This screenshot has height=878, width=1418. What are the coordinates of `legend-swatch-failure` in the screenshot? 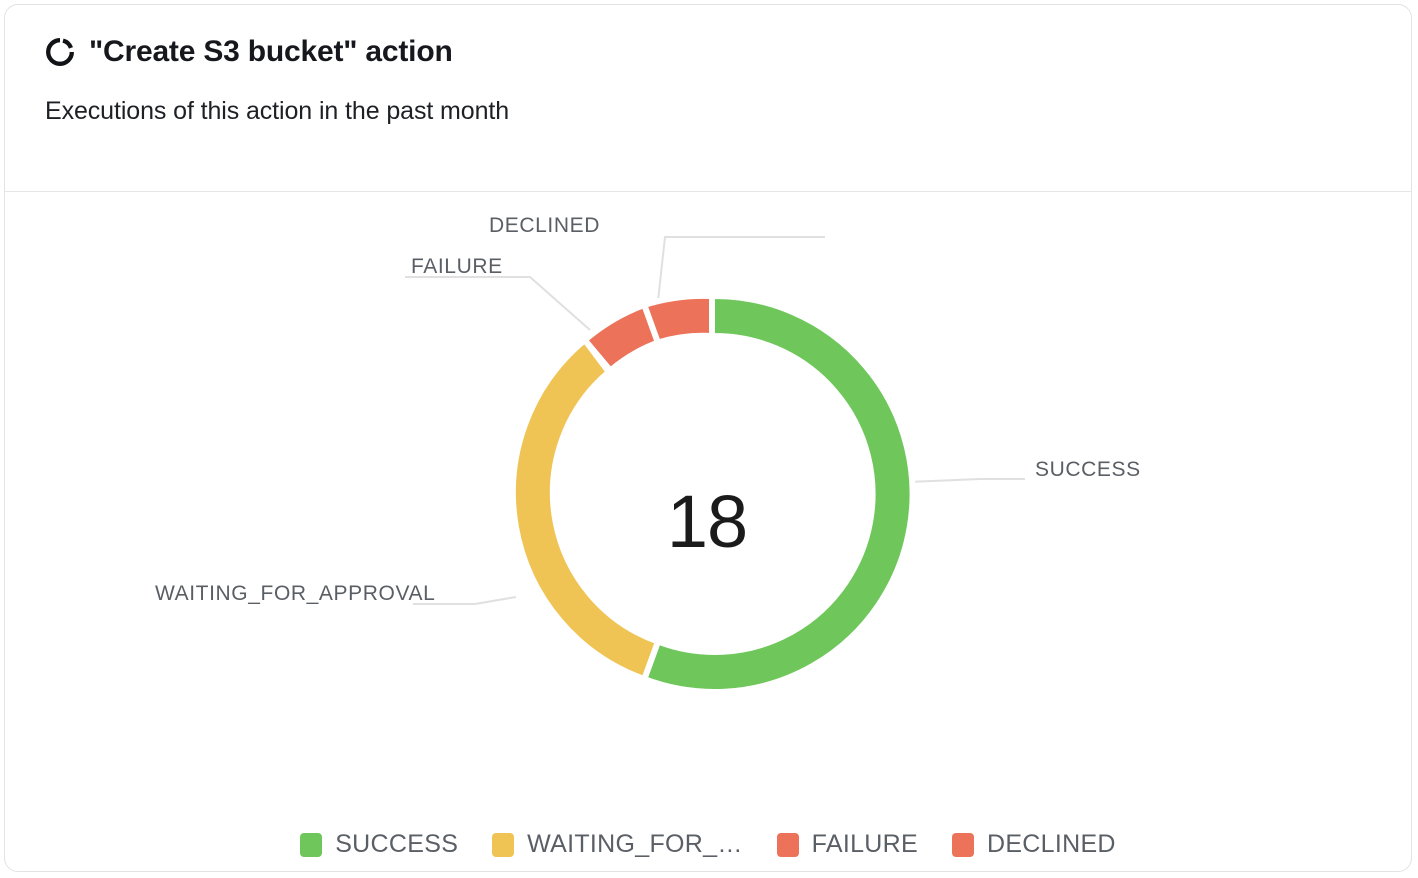 It's located at (787, 844).